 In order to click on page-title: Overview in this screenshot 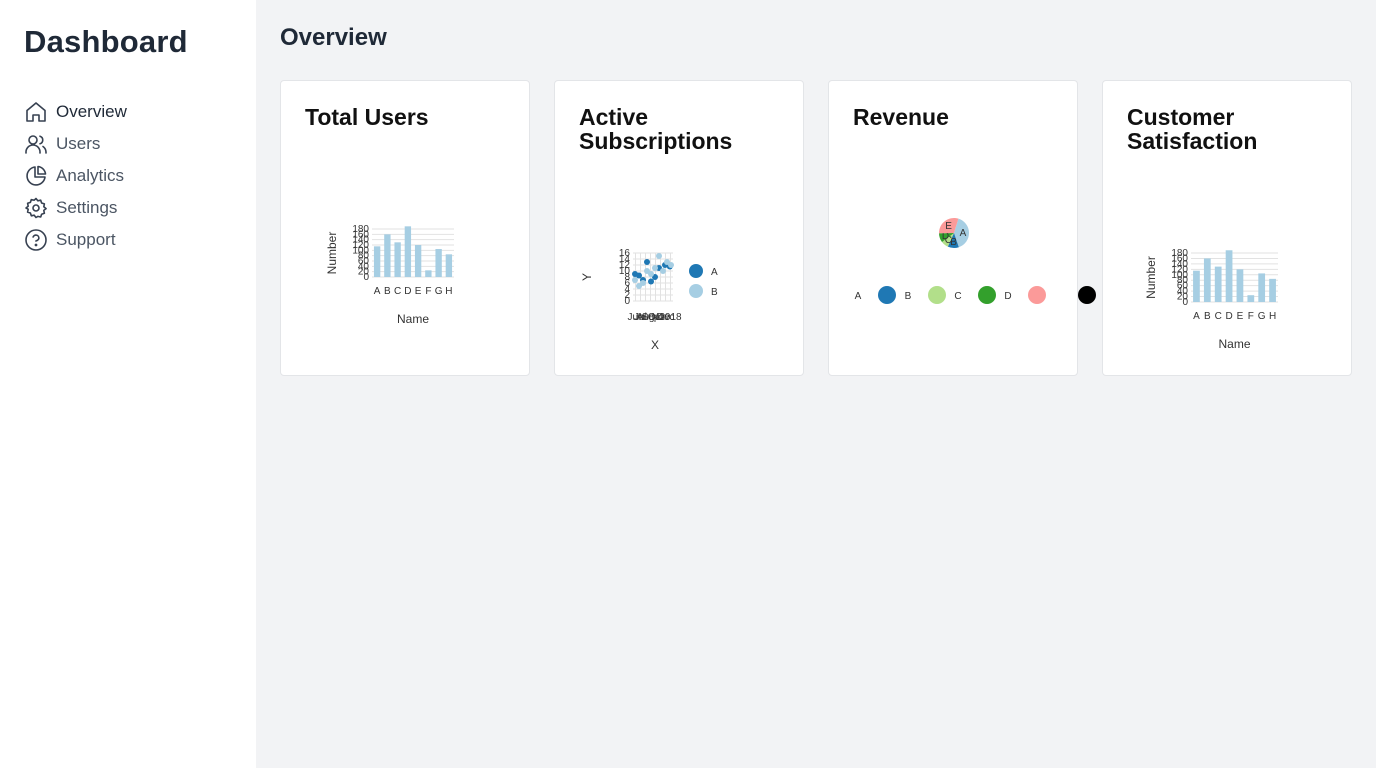, I will do `click(333, 37)`.